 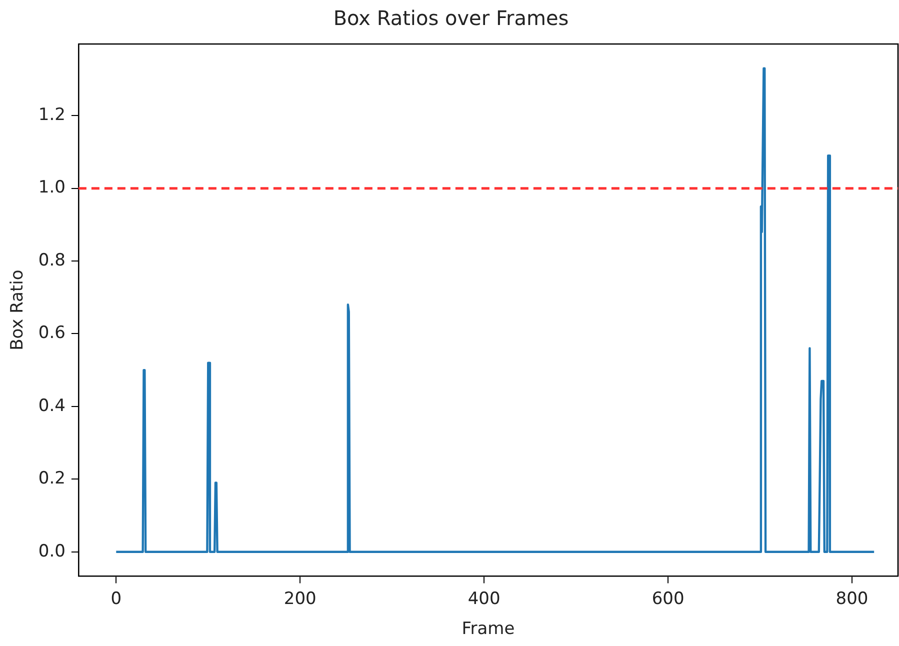 What do you see at coordinates (52, 188) in the screenshot?
I see `y-tick-label: 1.0` at bounding box center [52, 188].